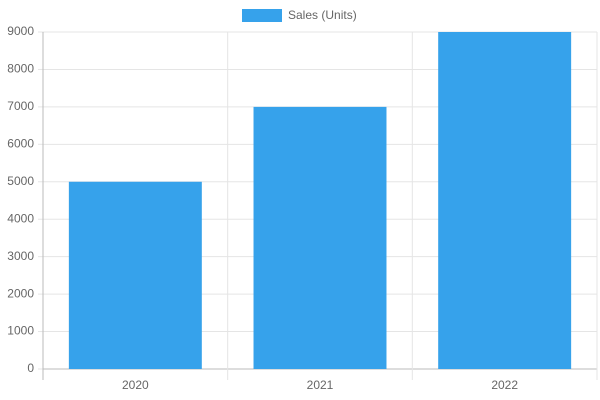  What do you see at coordinates (504, 385) in the screenshot?
I see `x-tick-label: 2022` at bounding box center [504, 385].